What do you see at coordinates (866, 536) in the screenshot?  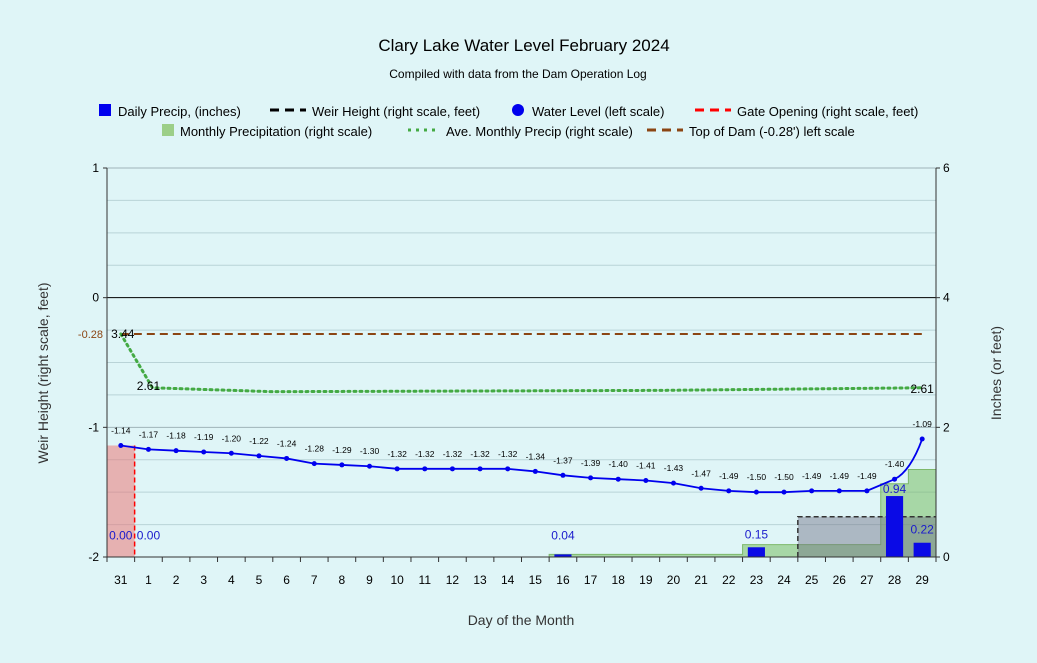 I see `weir-height-area` at bounding box center [866, 536].